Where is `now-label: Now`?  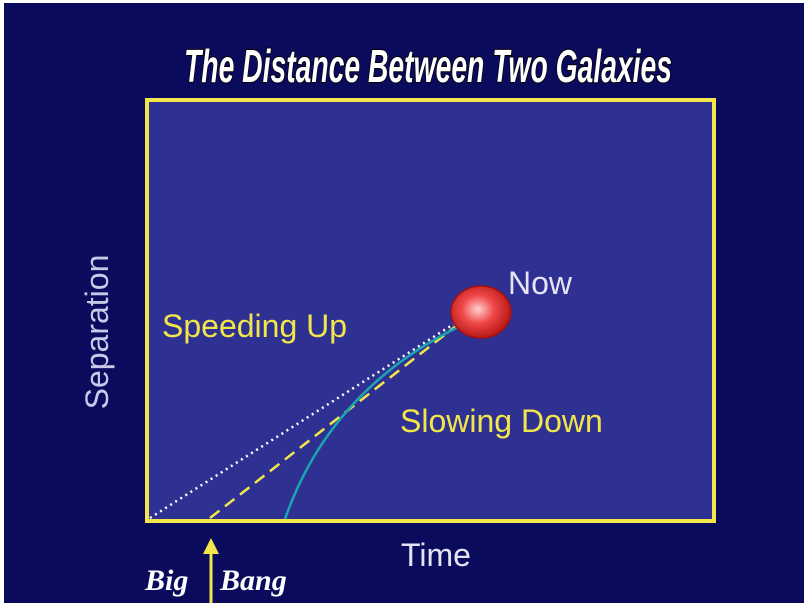 now-label: Now is located at coordinates (540, 283).